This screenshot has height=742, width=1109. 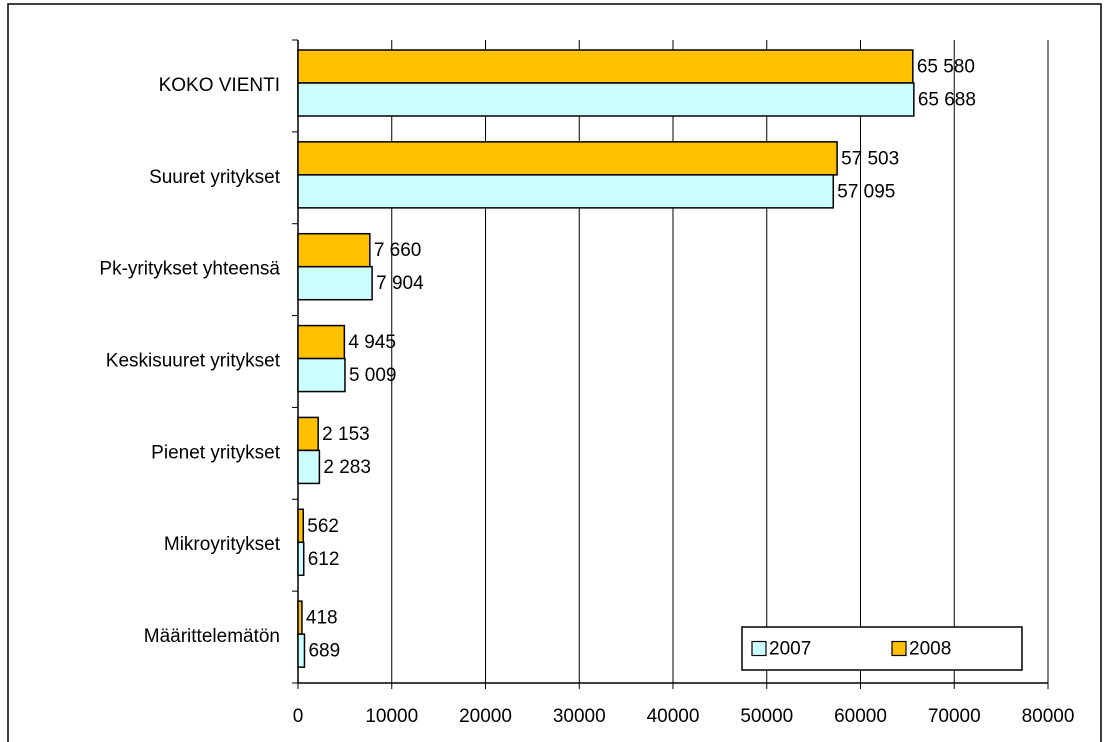 What do you see at coordinates (485, 716) in the screenshot?
I see `x-tick-label: 20000` at bounding box center [485, 716].